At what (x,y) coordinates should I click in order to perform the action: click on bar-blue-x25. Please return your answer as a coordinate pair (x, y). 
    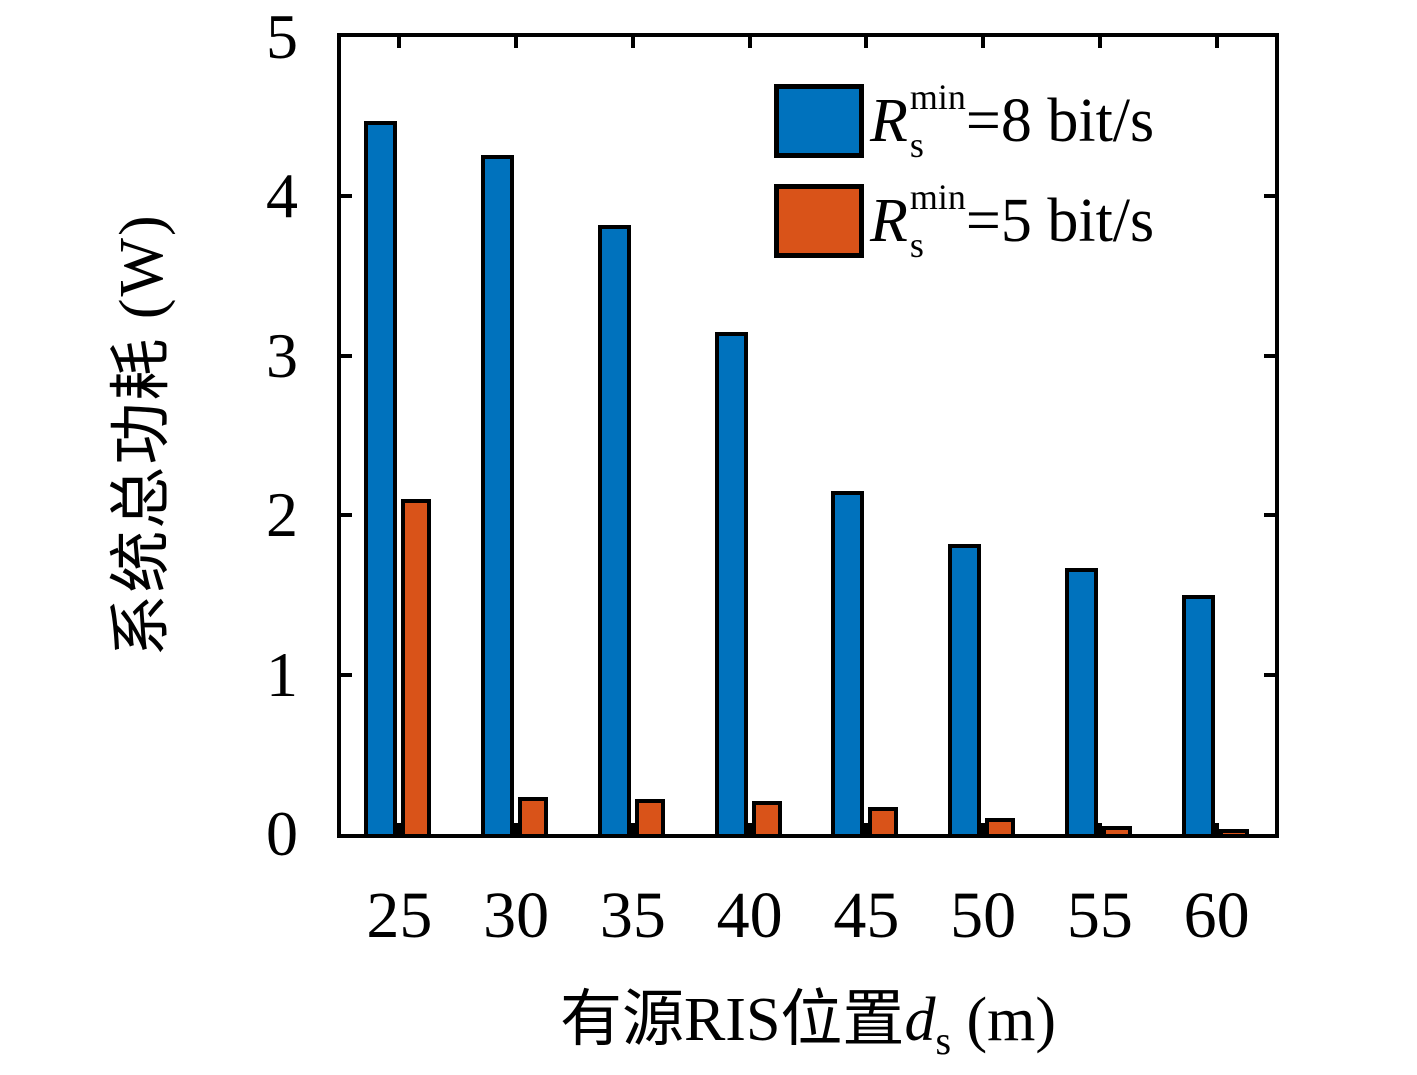
    Looking at the image, I should click on (381, 477).